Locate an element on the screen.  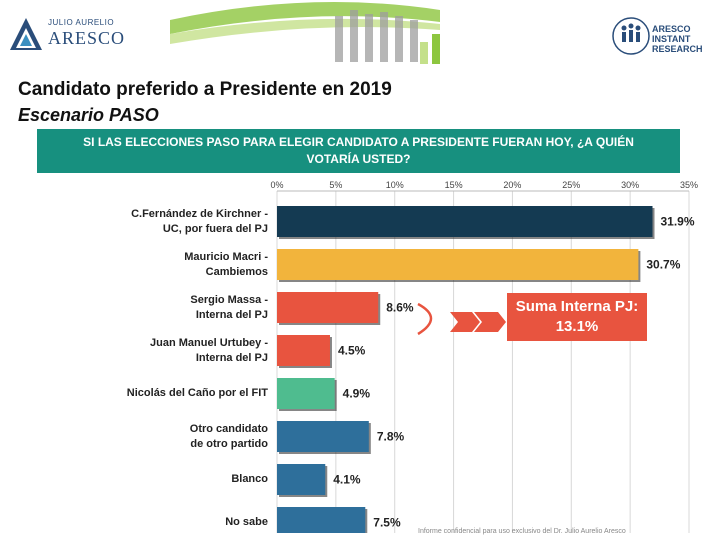
logo-left-small-text: JULIO AURELIO is located at coordinates (81, 22).